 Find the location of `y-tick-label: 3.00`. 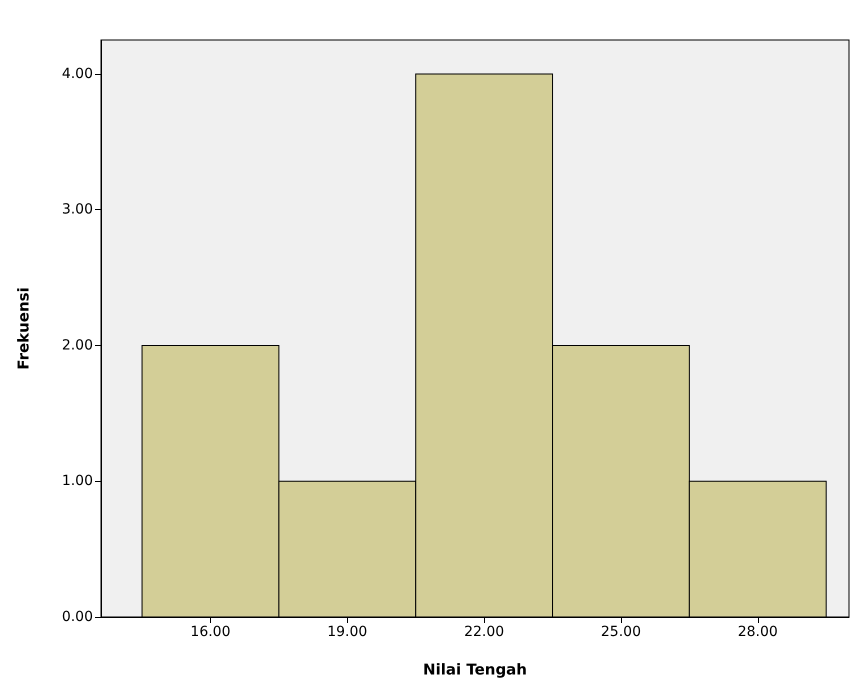

y-tick-label: 3.00 is located at coordinates (77, 210).